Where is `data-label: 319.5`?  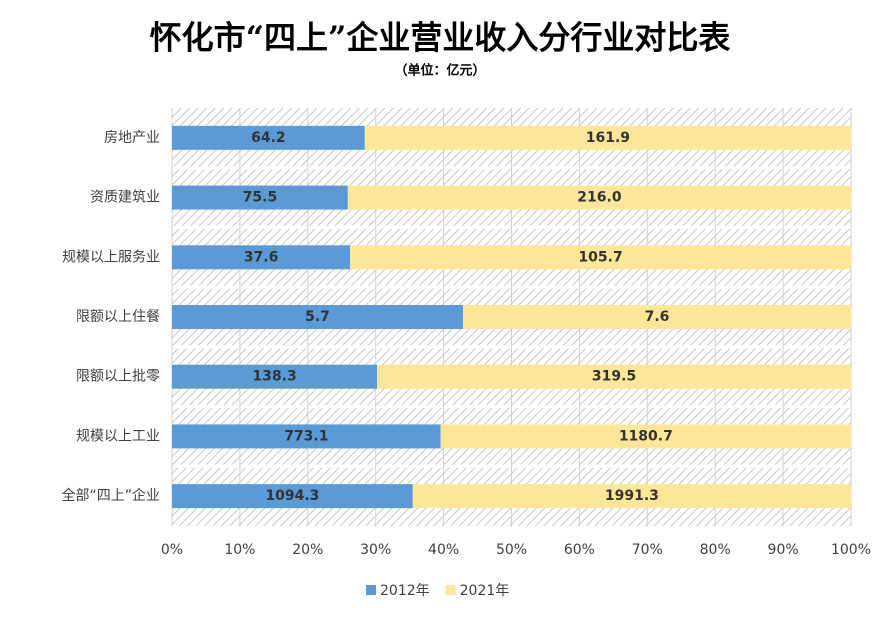 data-label: 319.5 is located at coordinates (614, 377).